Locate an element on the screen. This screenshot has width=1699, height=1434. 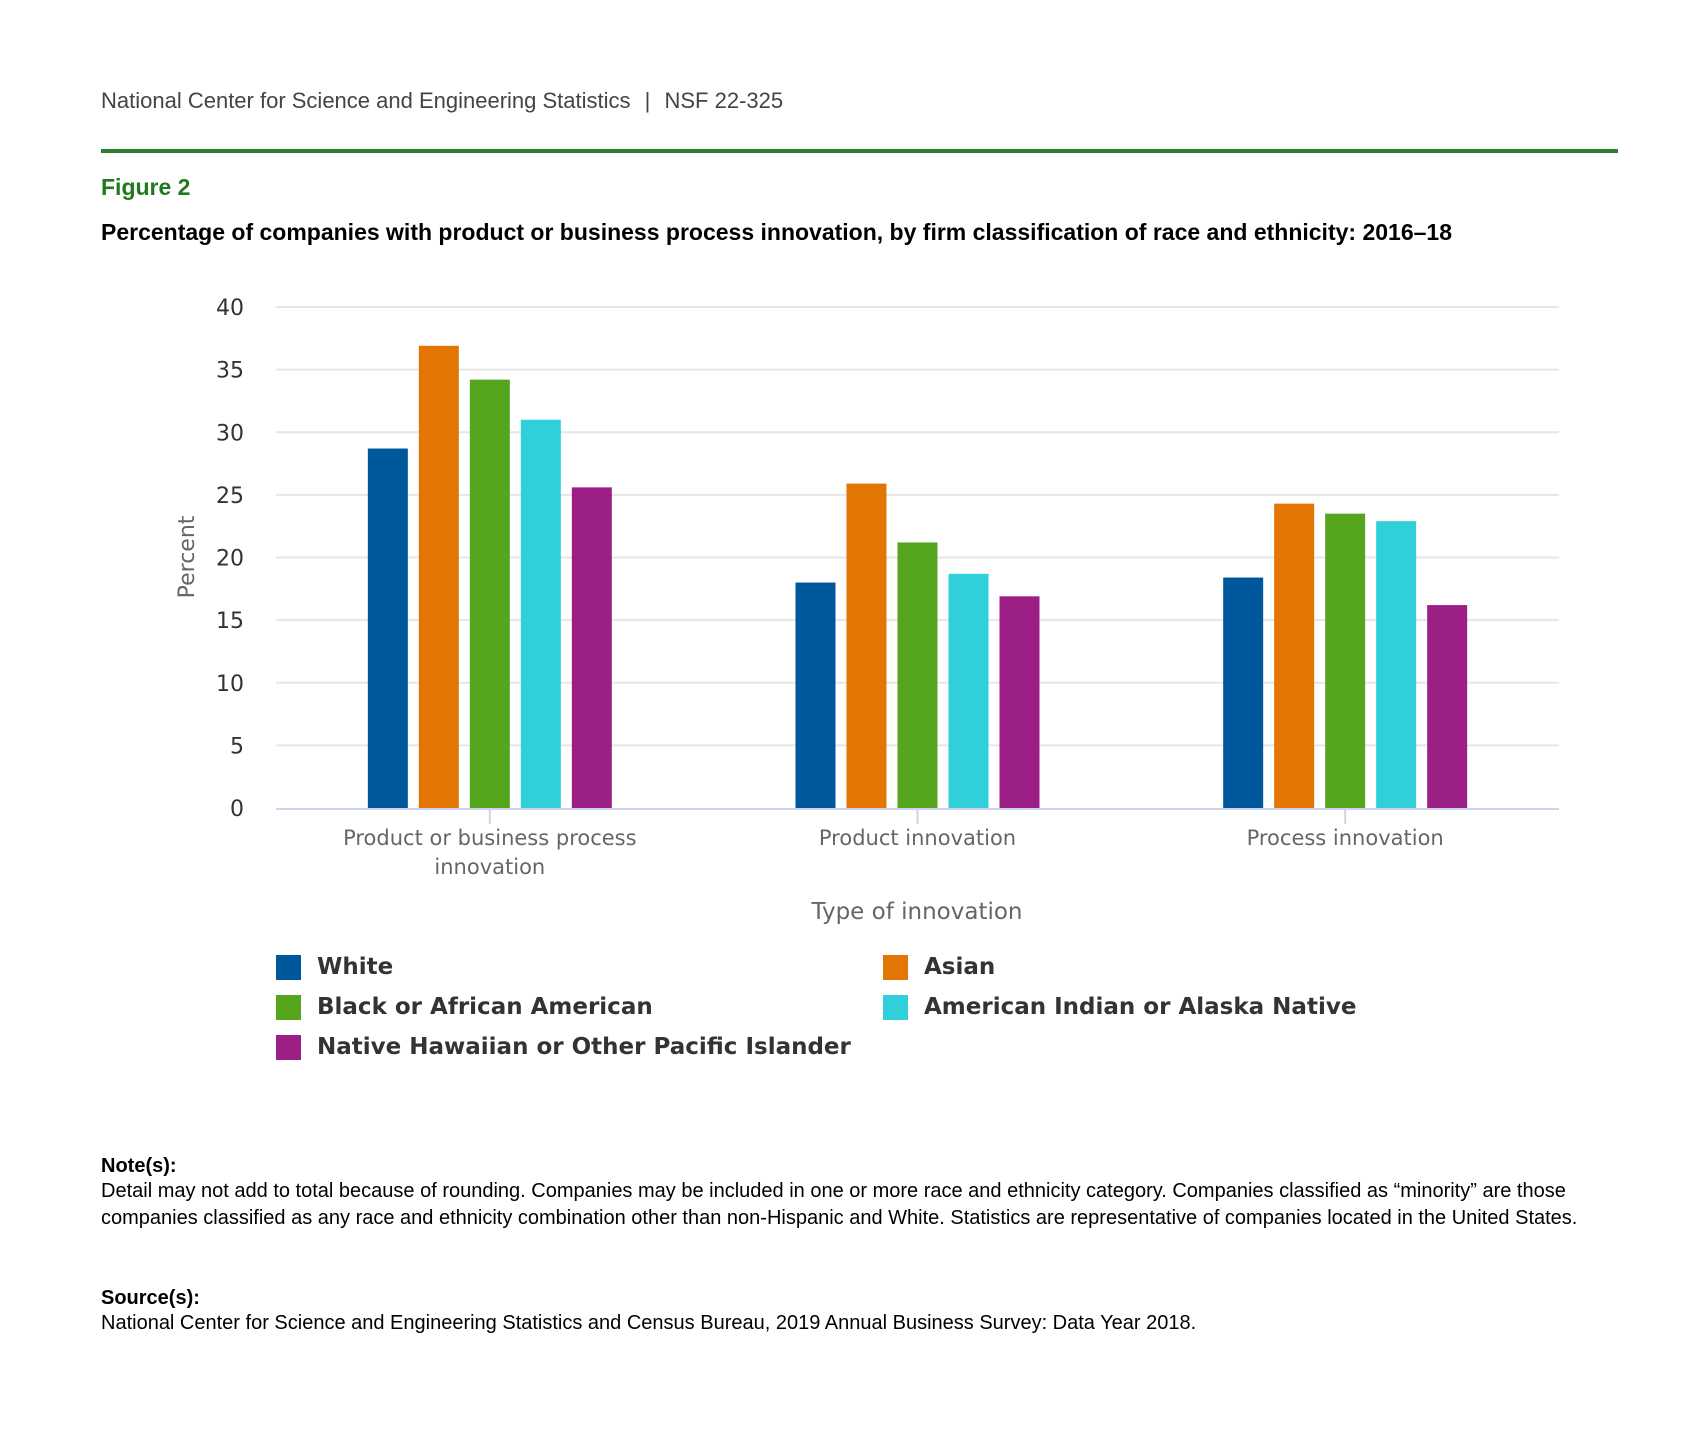
y-tick-label: 40 is located at coordinates (230, 308).